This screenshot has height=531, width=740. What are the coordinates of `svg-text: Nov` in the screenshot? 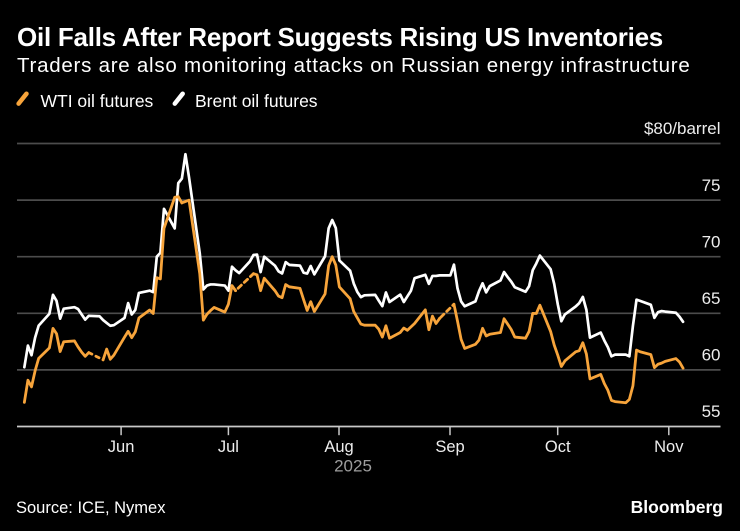 It's located at (669, 447).